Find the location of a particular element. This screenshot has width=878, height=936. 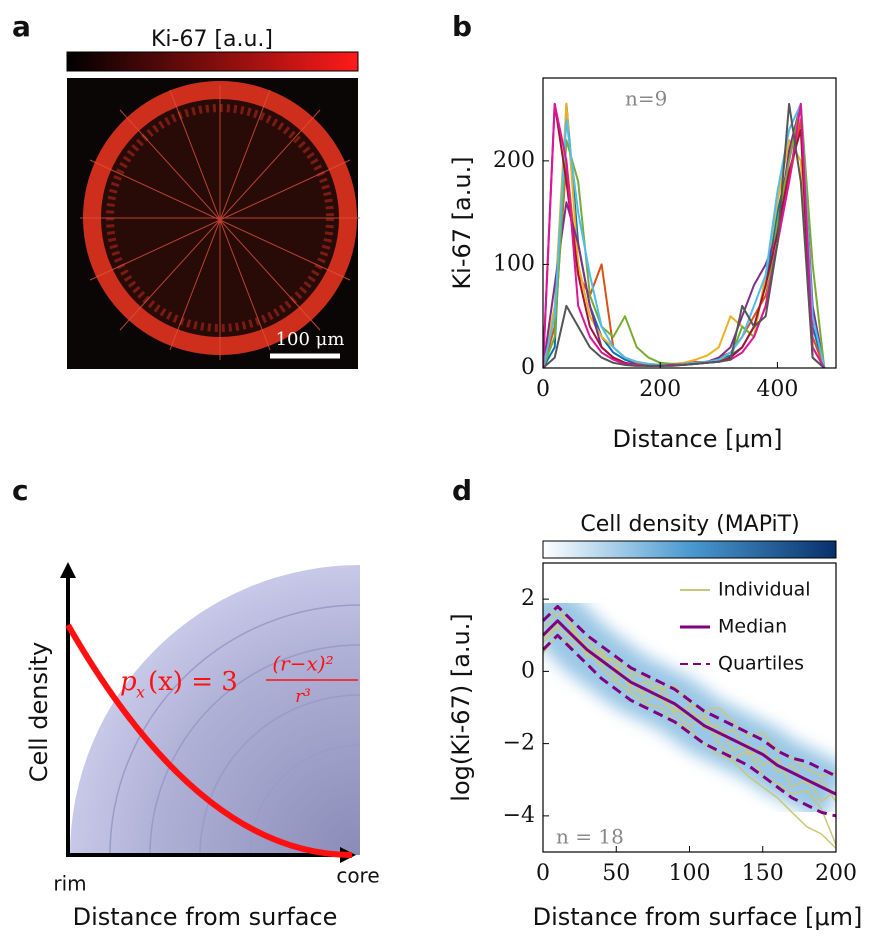

x-tick-label: 150 is located at coordinates (763, 873).